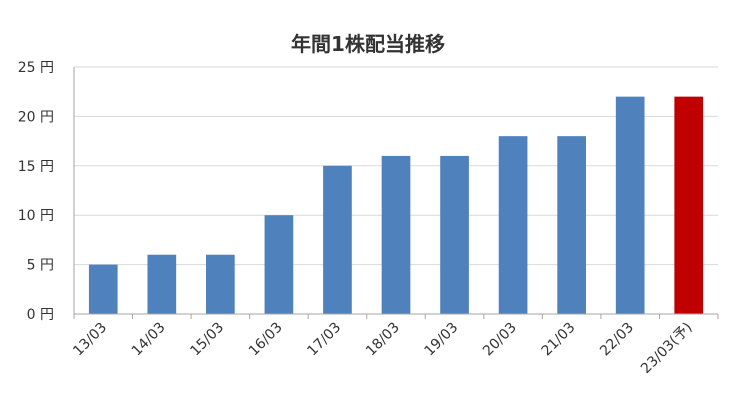  What do you see at coordinates (324, 340) in the screenshot?
I see `x-tick-label: 17/03` at bounding box center [324, 340].